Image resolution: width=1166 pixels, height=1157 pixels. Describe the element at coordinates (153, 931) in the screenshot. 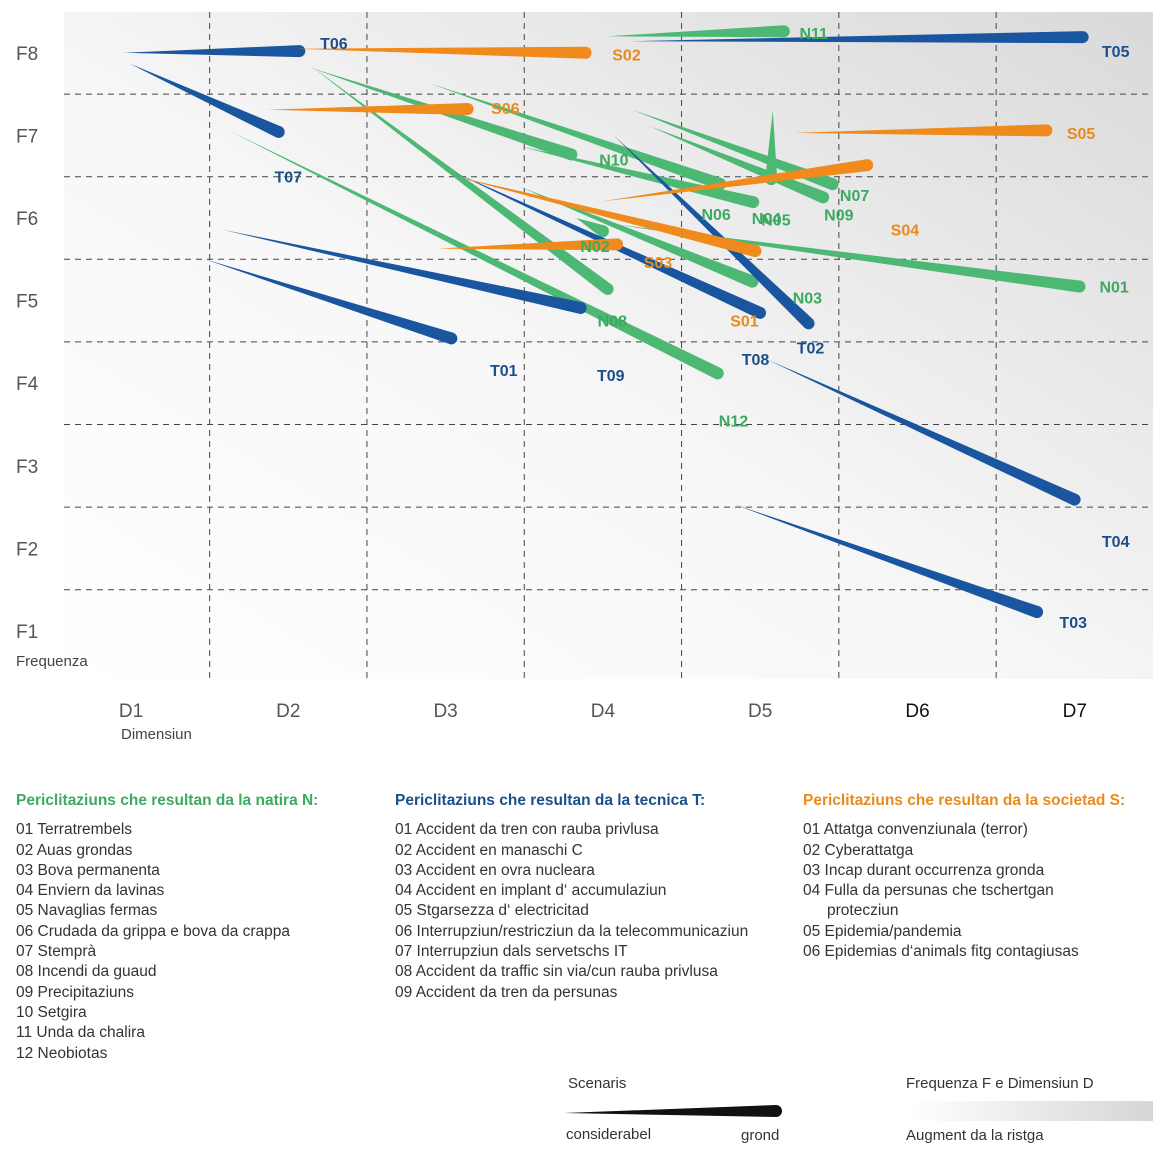

I see `legend-item: 06 Crudada da grippa e bova da crappa` at that location.